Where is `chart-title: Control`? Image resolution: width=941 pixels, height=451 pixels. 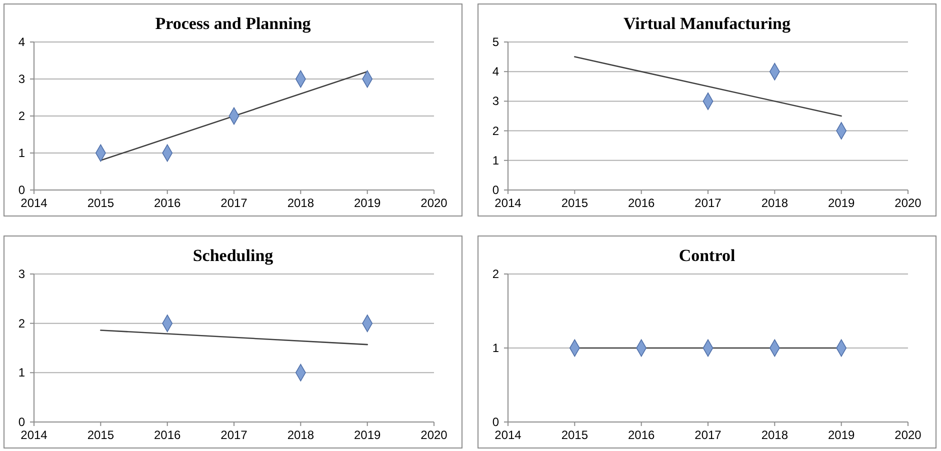 chart-title: Control is located at coordinates (707, 255).